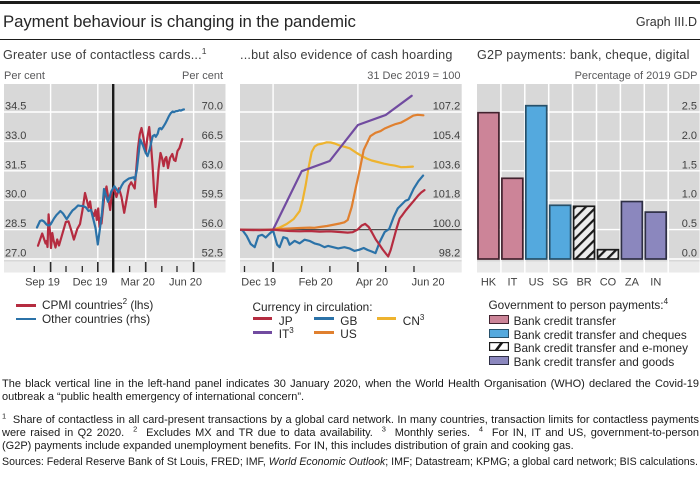  What do you see at coordinates (689, 136) in the screenshot?
I see `svg-text: 2.0` at bounding box center [689, 136].